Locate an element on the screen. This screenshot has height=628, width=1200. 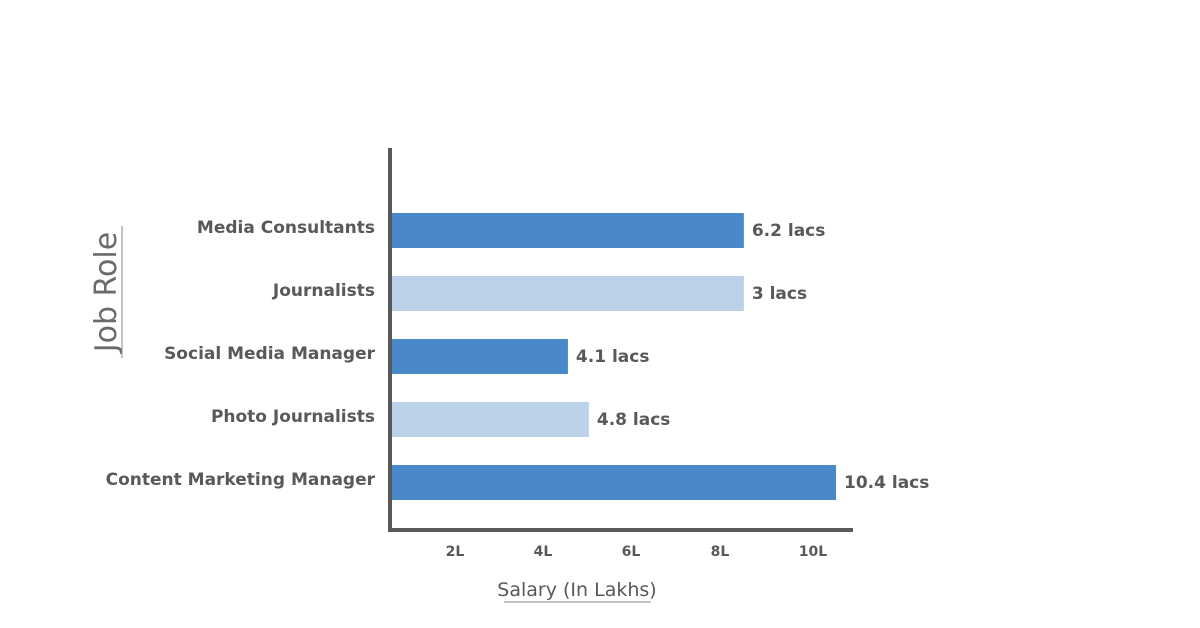
x-axis-title: Salary (In Lakhs) is located at coordinates (576, 590).